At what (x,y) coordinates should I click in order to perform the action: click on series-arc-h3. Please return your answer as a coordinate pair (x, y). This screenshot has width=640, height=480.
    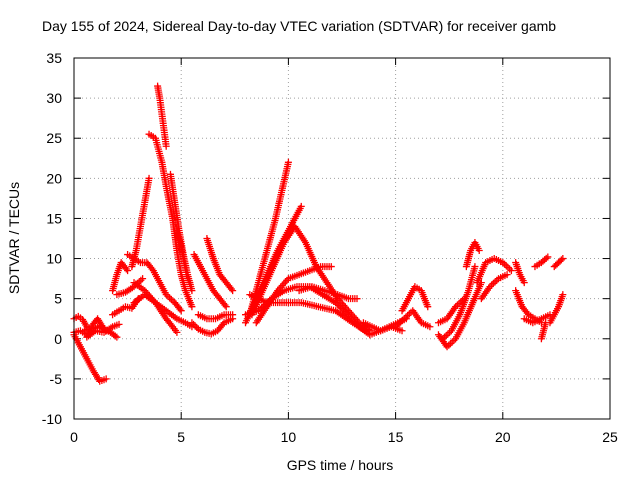
    Looking at the image, I should click on (541, 262).